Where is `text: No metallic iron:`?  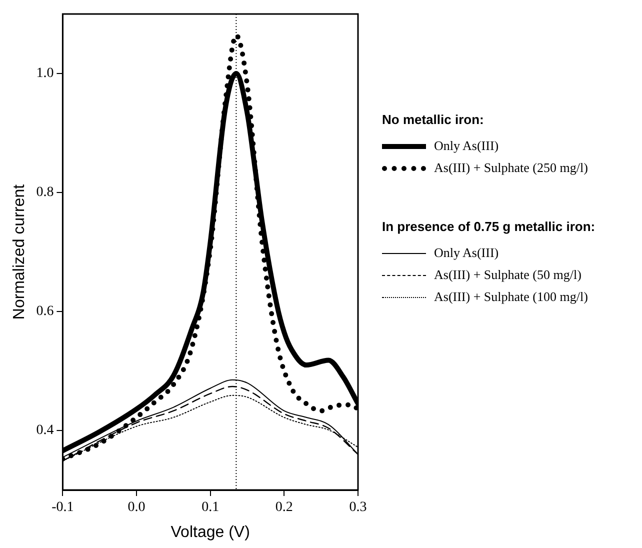 text: No metallic iron: is located at coordinates (433, 119).